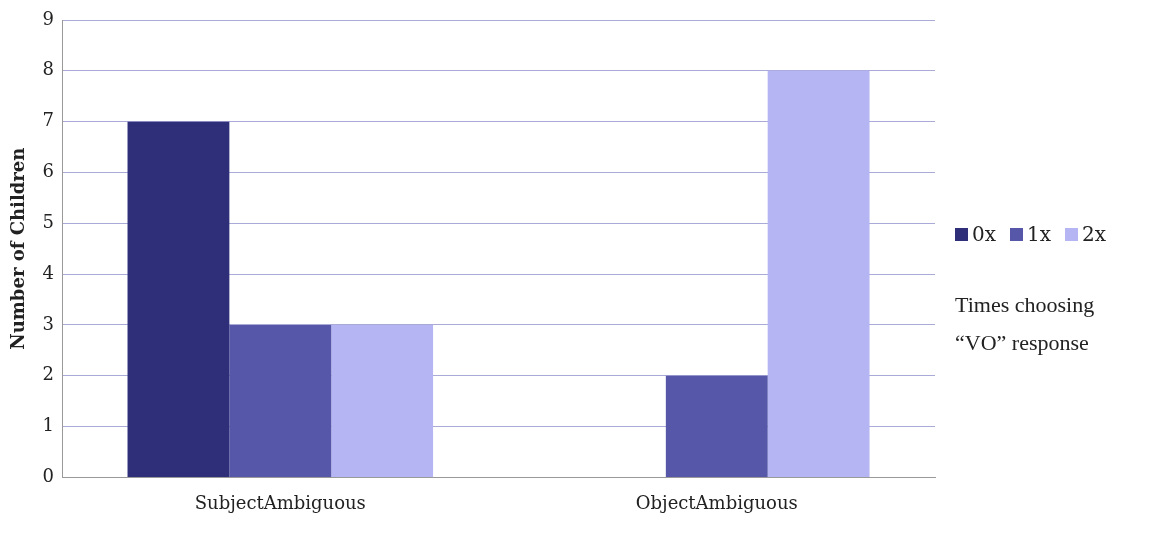 The image size is (1152, 535). Describe the element at coordinates (1025, 324) in the screenshot. I see `text: Times choosing “VO” response` at that location.